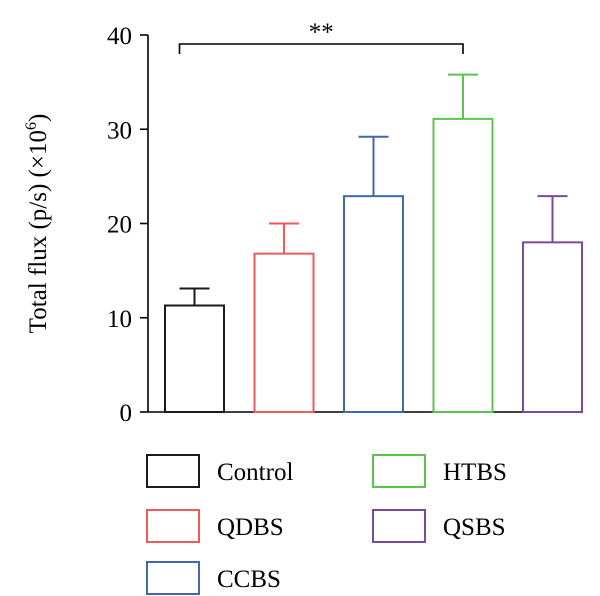 The image size is (600, 596). I want to click on legend-item-control: Control, so click(219, 471).